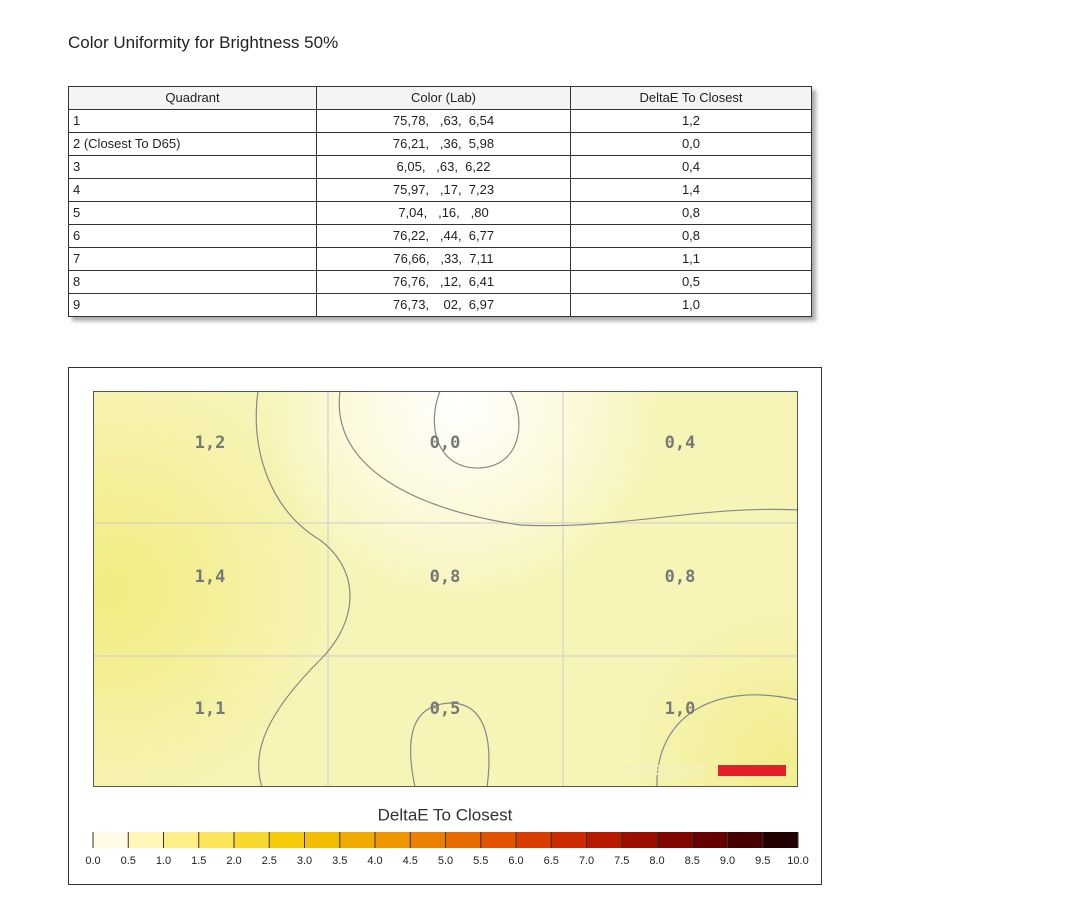  I want to click on table-row: 6 76,22, ,44, 6,77 0,8, so click(440, 236).